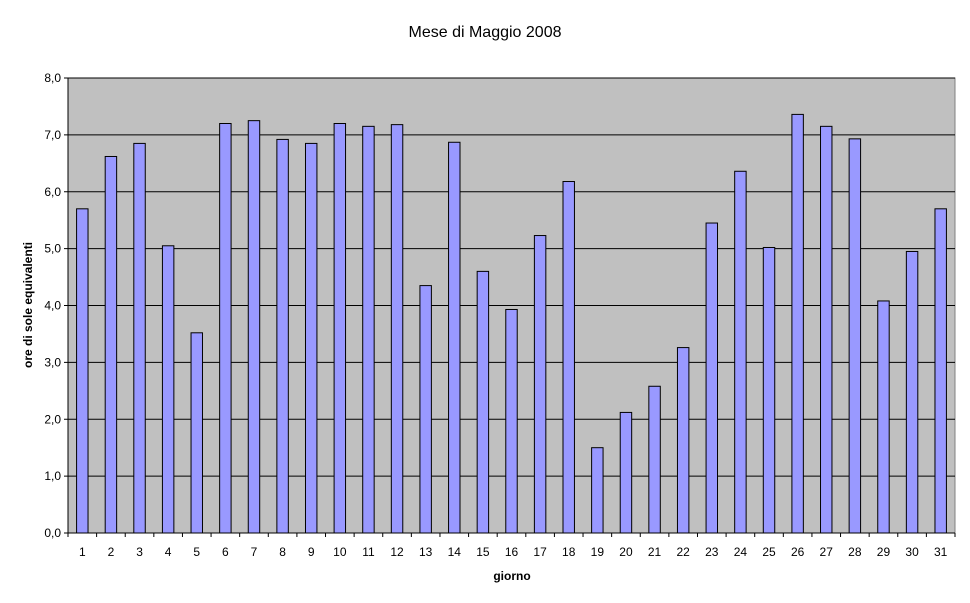 The width and height of the screenshot is (970, 603). Describe the element at coordinates (196, 552) in the screenshot. I see `x-tick-label: 5` at that location.